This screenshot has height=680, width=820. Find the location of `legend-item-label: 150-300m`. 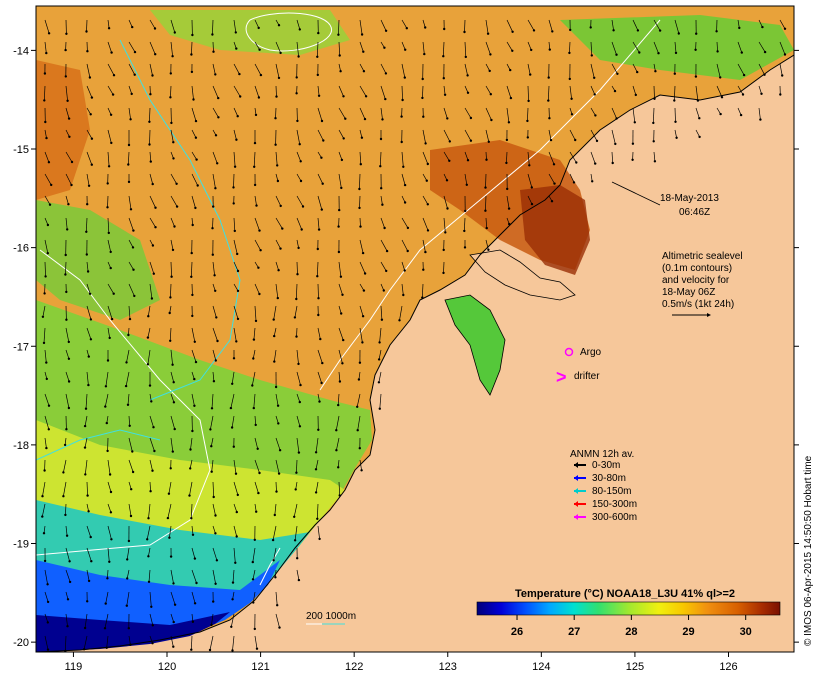

legend-item-label: 150-300m is located at coordinates (614, 504).